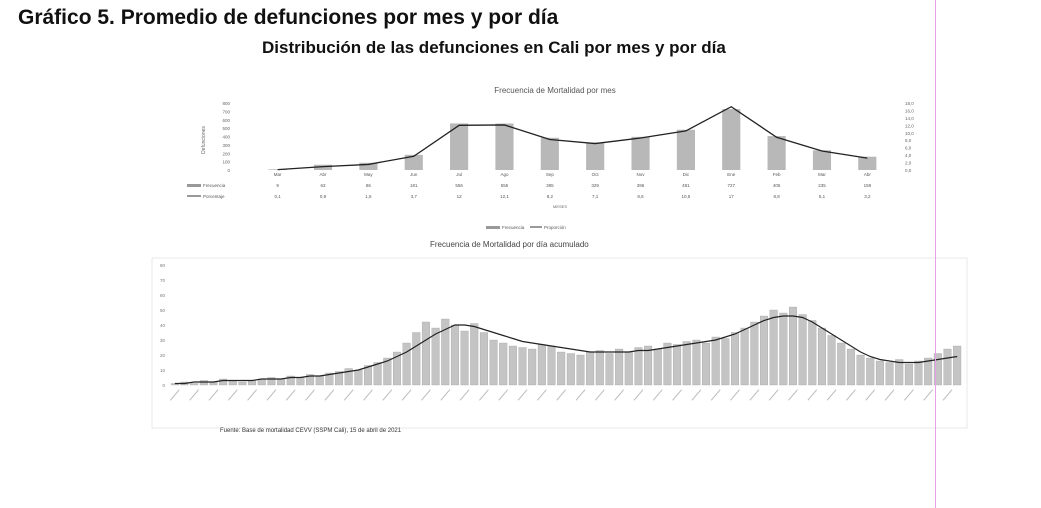 This screenshot has width=1041, height=508. Describe the element at coordinates (226, 145) in the screenshot. I see `y-tick-label: 300` at that location.